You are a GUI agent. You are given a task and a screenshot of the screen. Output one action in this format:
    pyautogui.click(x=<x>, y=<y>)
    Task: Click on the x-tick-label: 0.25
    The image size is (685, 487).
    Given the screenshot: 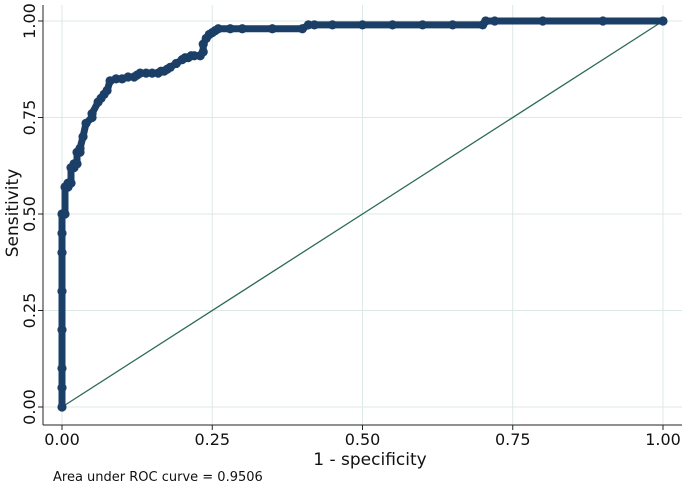 What is the action you would take?
    pyautogui.click(x=212, y=439)
    